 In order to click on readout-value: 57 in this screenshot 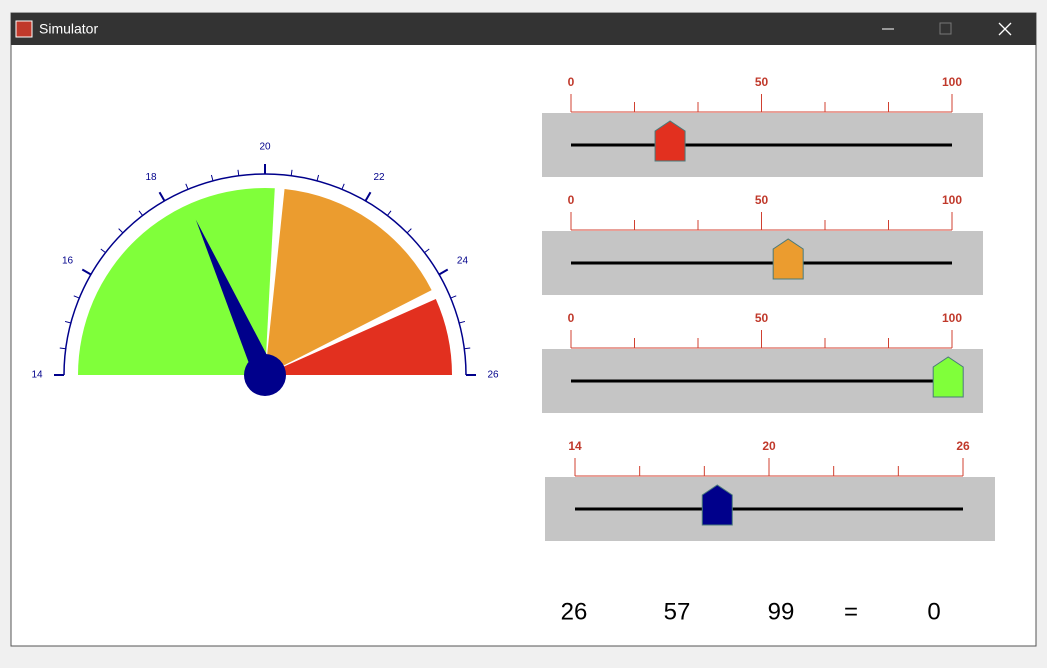, I will do `click(677, 611)`.